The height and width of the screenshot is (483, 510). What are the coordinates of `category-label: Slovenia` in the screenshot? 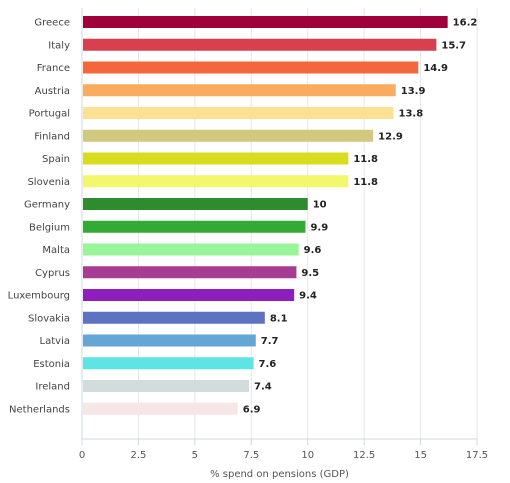 It's located at (48, 182).